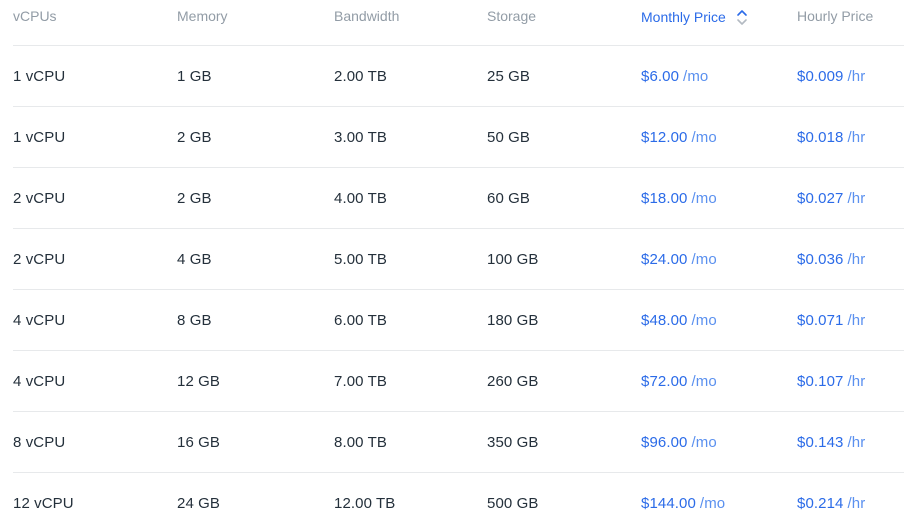 This screenshot has height=517, width=904. Describe the element at coordinates (509, 198) in the screenshot. I see `cell-storage: 60 GB` at that location.